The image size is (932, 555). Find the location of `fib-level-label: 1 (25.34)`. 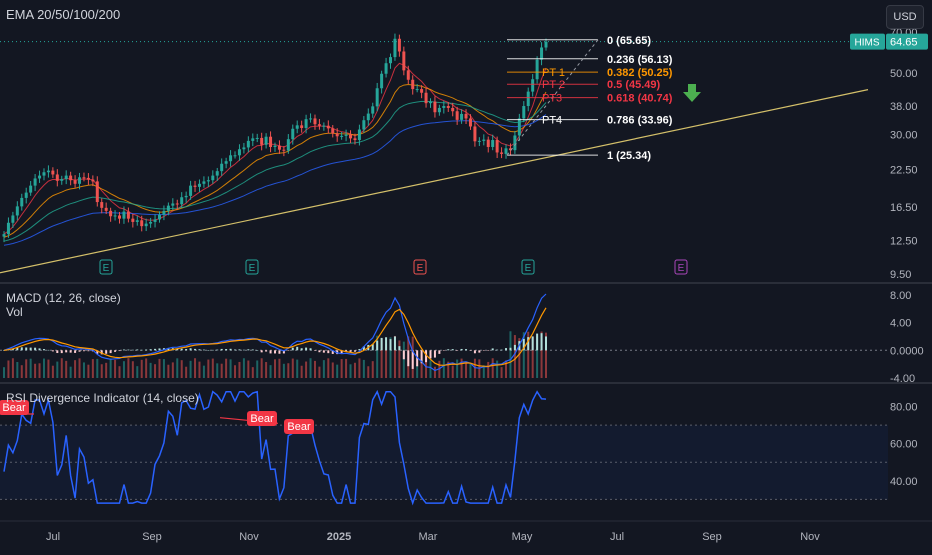

fib-level-label: 1 (25.34) is located at coordinates (629, 156).